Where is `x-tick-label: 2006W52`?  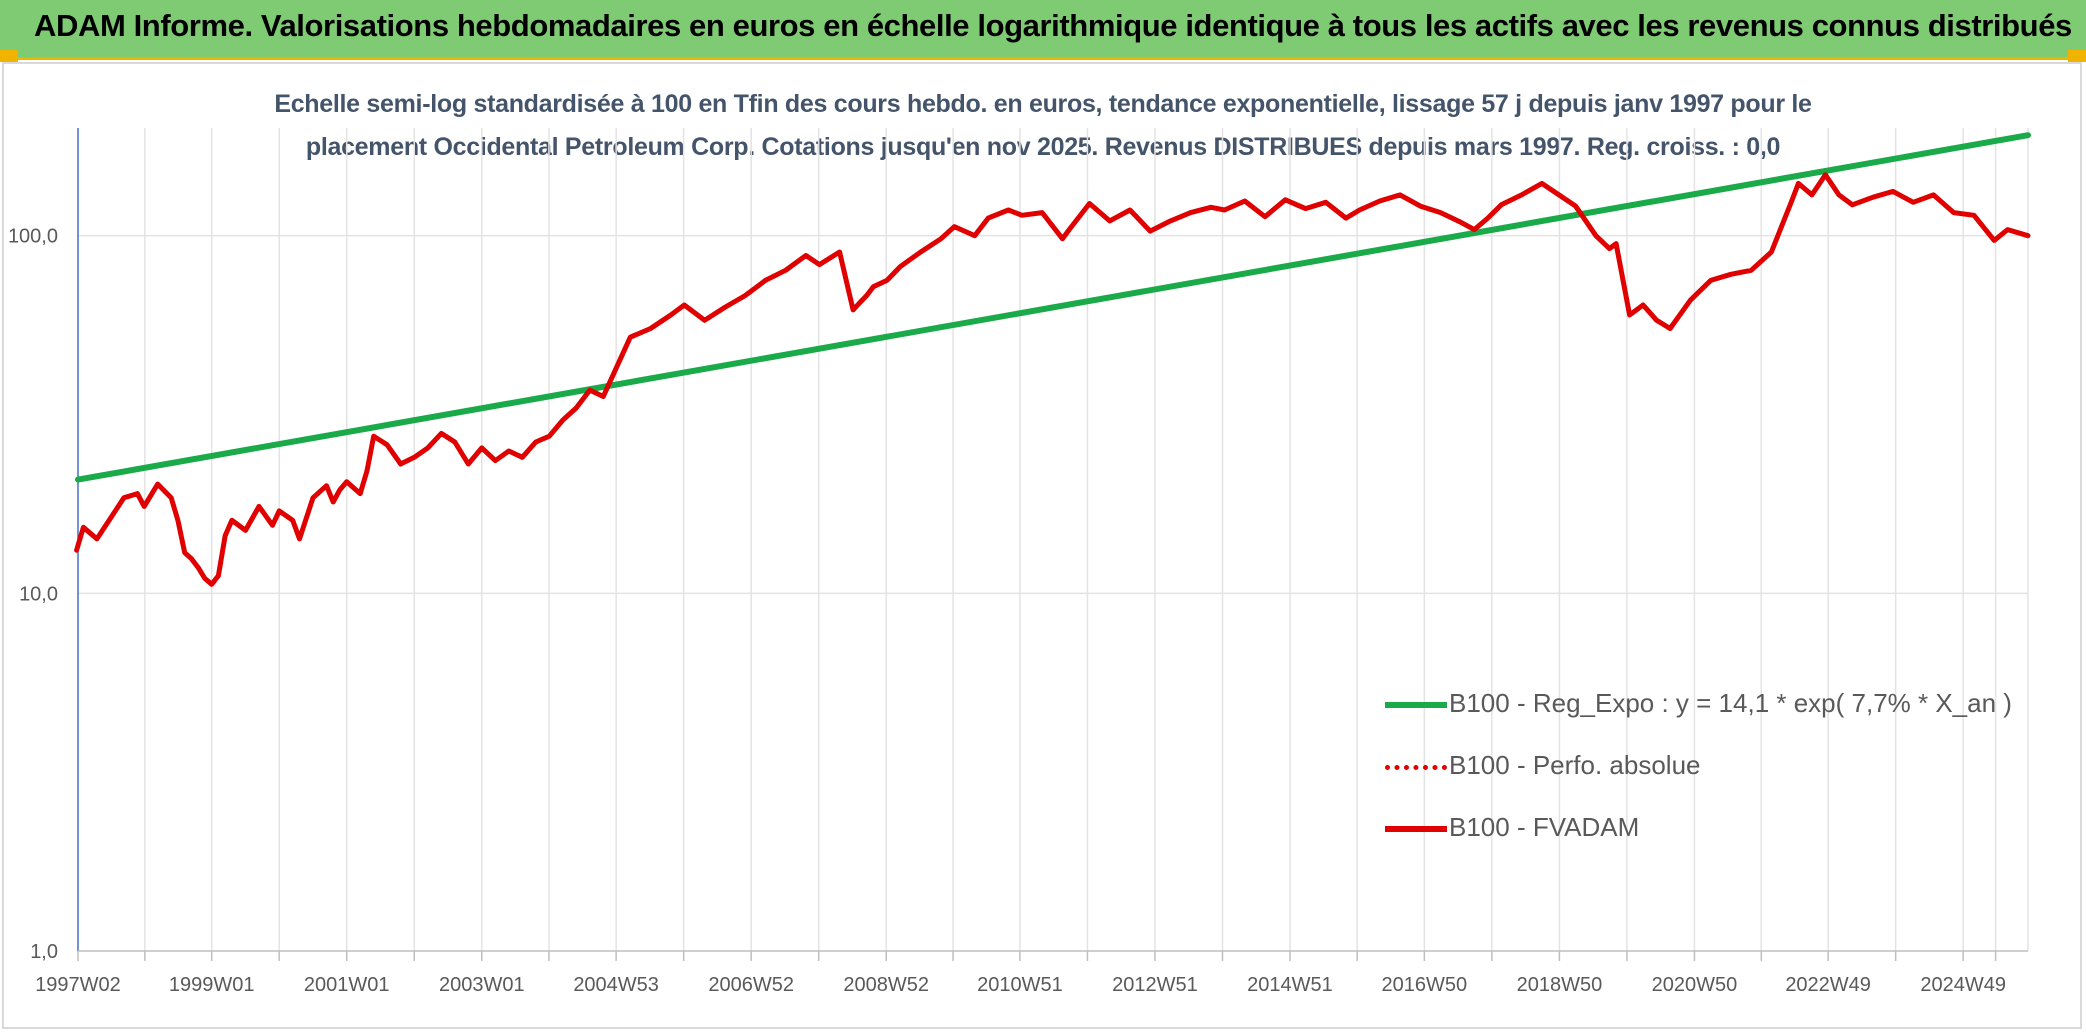 x-tick-label: 2006W52 is located at coordinates (751, 985).